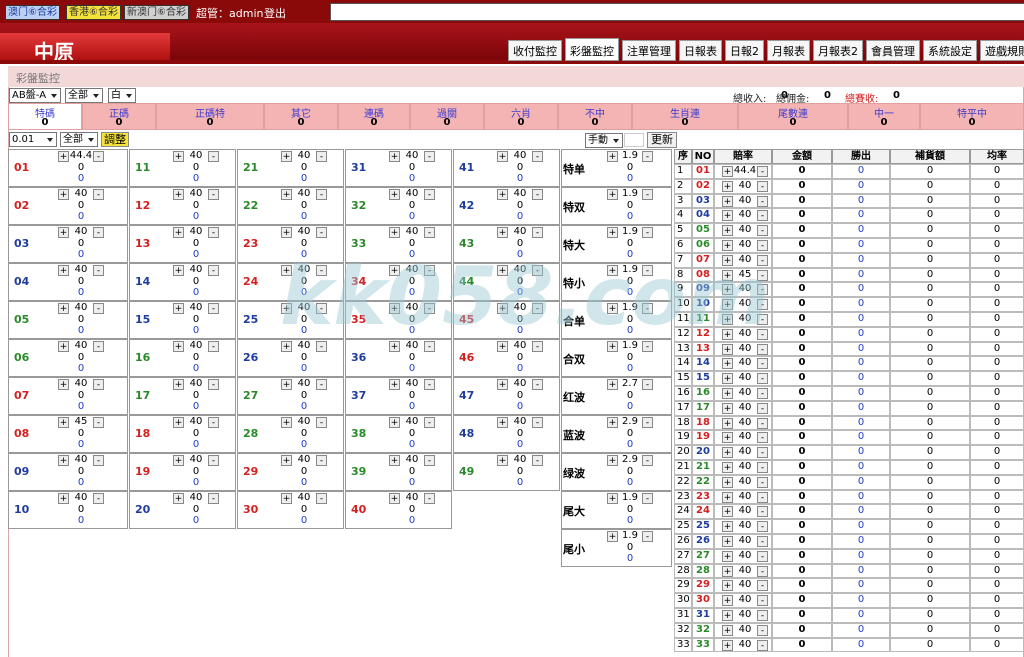 Image resolution: width=1024 pixels, height=657 pixels. Describe the element at coordinates (32, 12) in the screenshot. I see `site-button: 澳门⑥合彩` at that location.